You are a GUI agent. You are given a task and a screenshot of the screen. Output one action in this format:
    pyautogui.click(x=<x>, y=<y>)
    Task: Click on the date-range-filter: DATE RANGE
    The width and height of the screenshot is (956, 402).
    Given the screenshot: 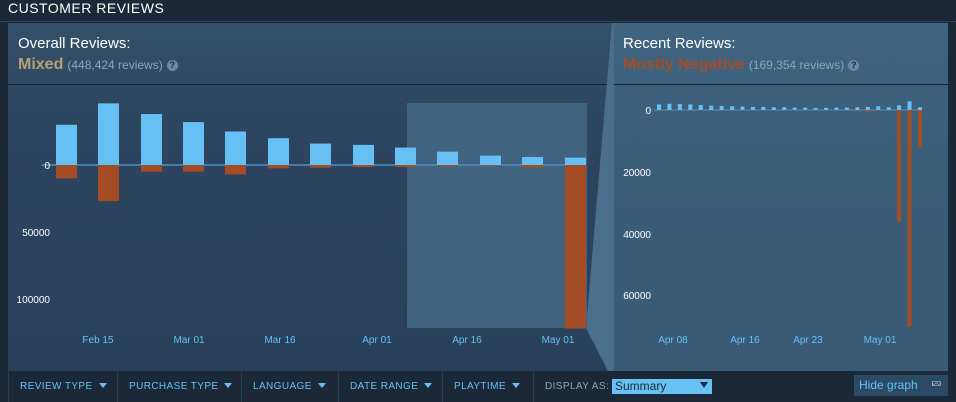 What is the action you would take?
    pyautogui.click(x=391, y=387)
    